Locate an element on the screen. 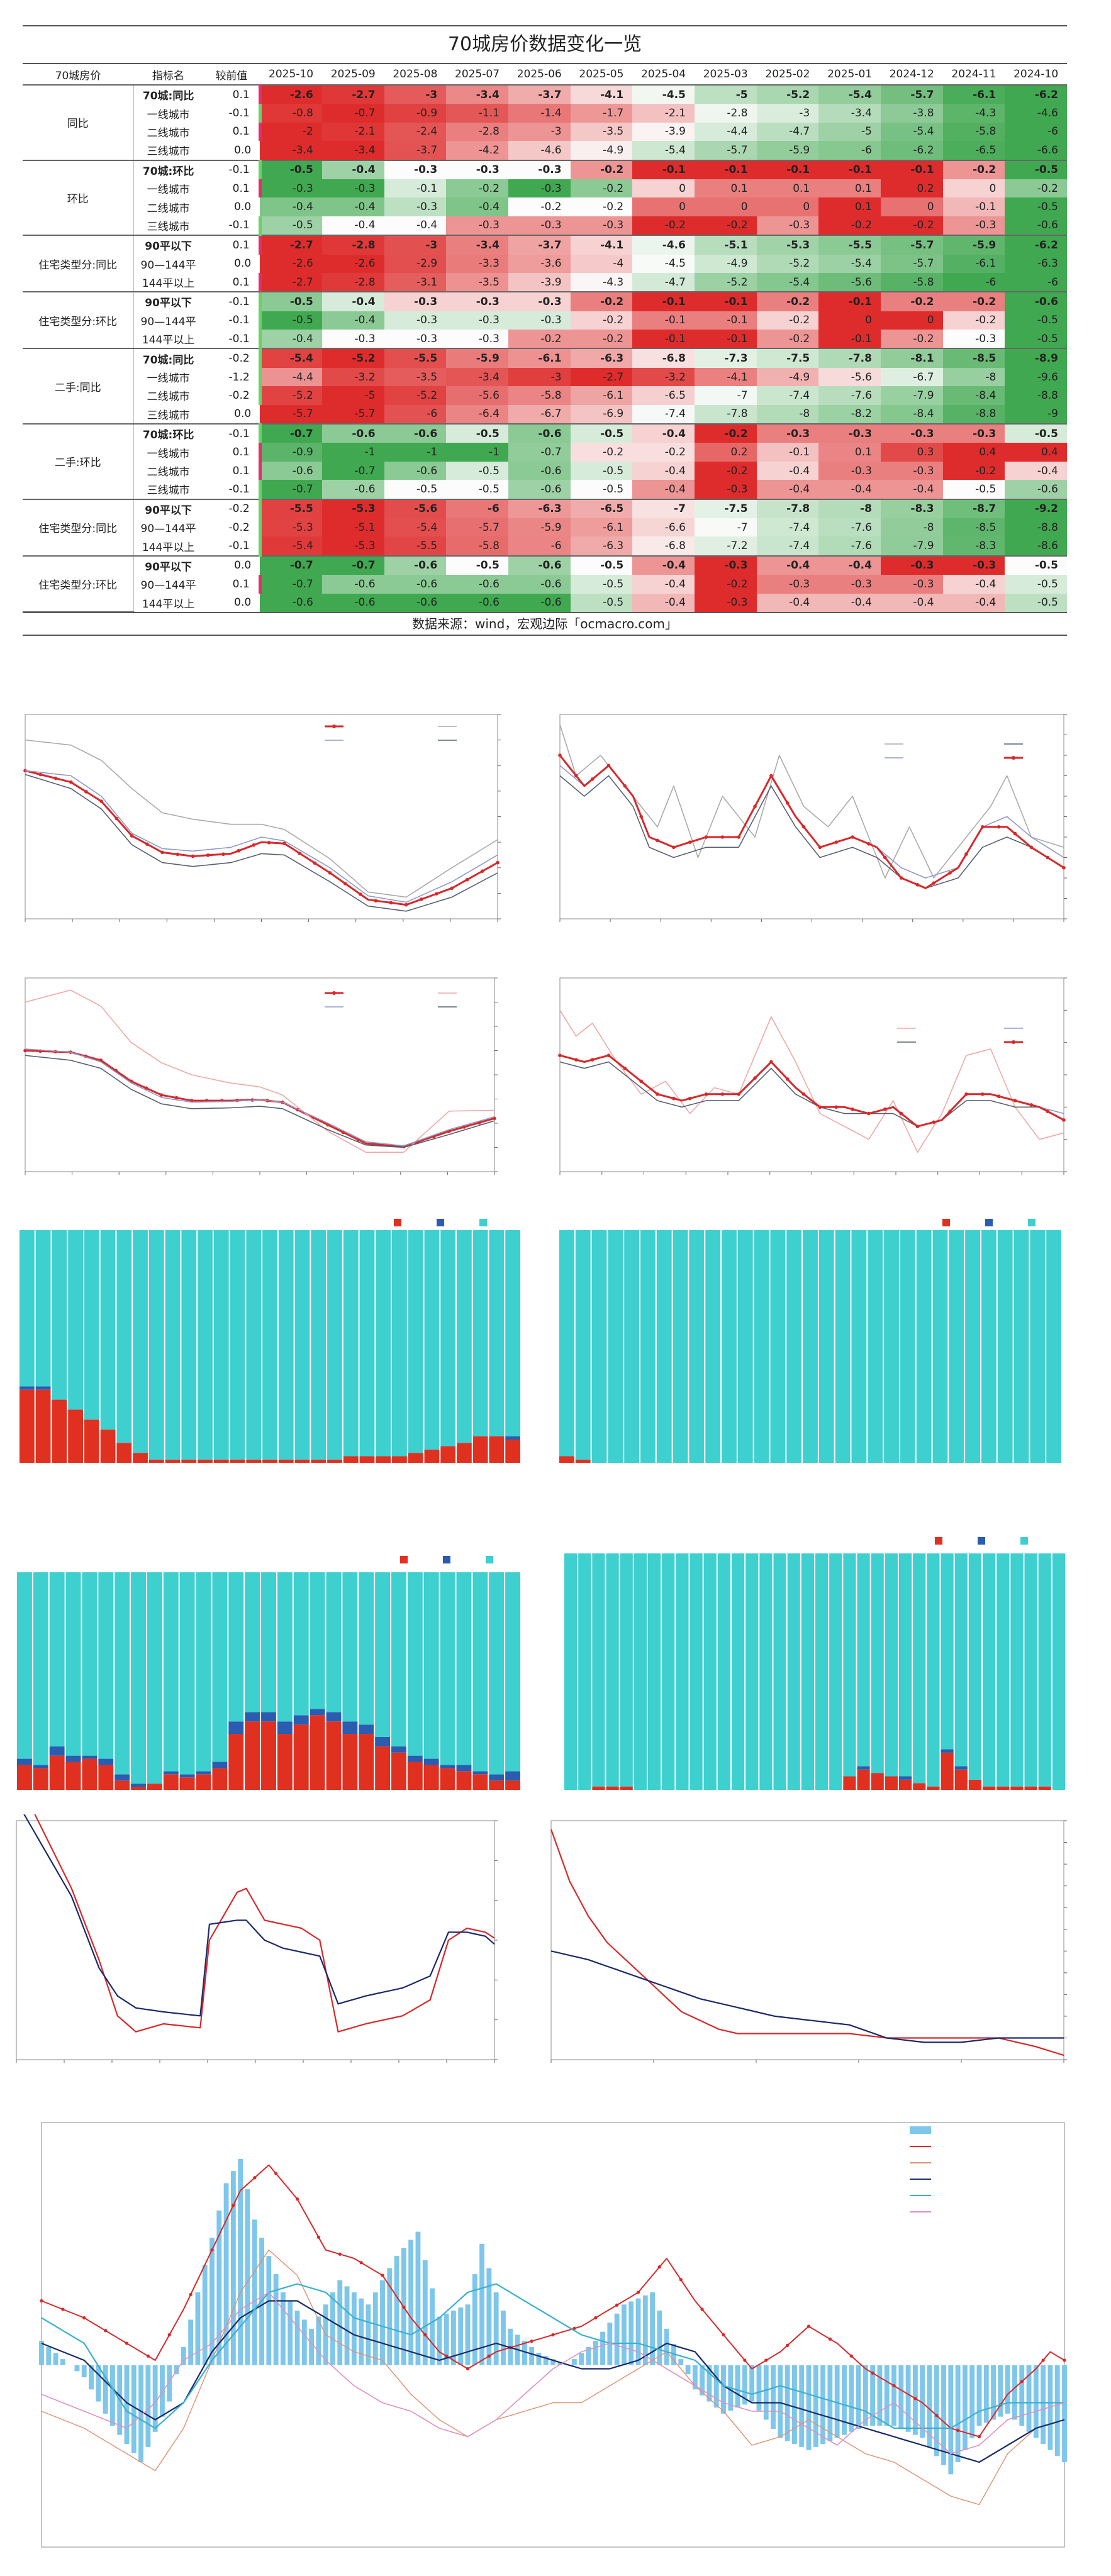  value-cell: -5.6 is located at coordinates (849, 377).